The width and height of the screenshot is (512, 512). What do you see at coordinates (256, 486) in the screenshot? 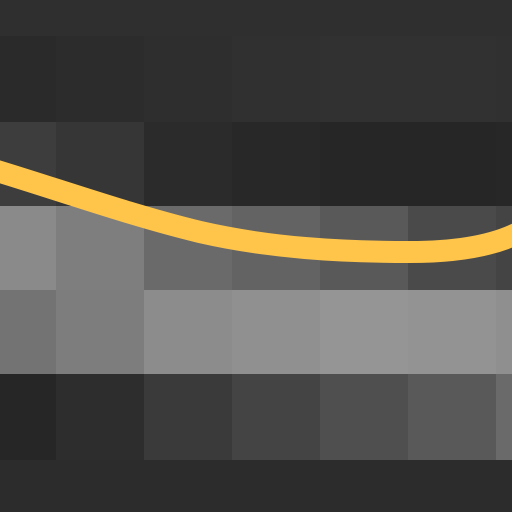
I see `bottom-strip` at bounding box center [256, 486].